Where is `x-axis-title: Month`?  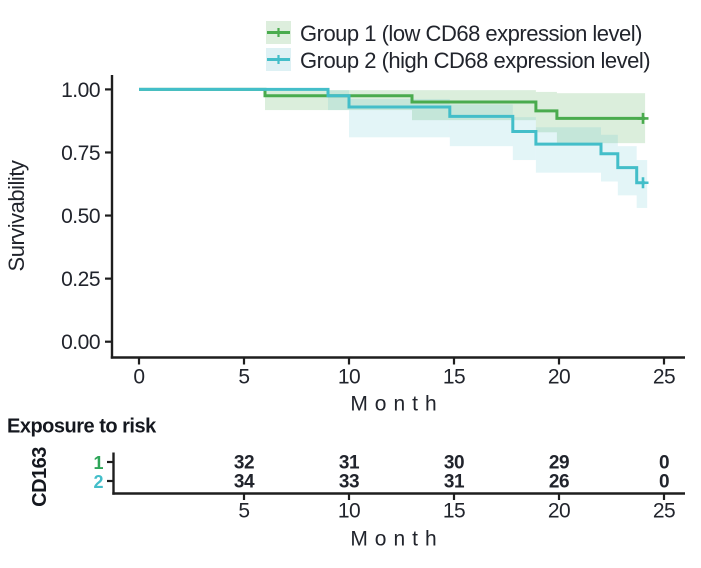 x-axis-title: Month is located at coordinates (396, 403).